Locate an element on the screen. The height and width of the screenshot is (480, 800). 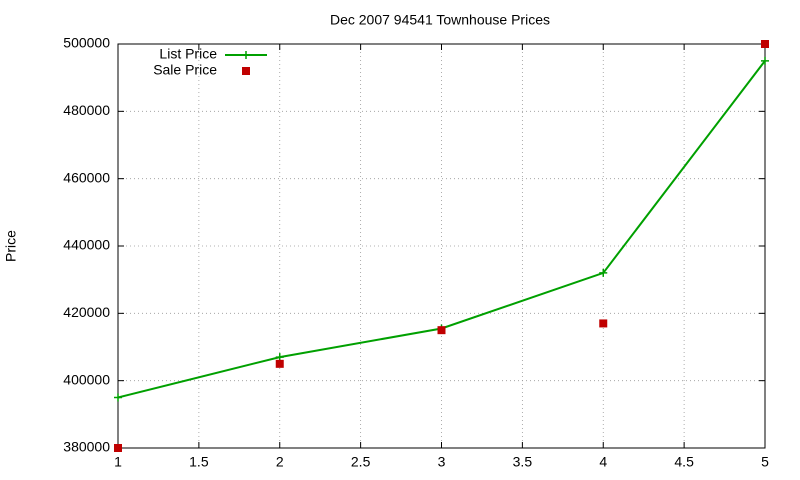
x-tick-label: 4.5 is located at coordinates (684, 462).